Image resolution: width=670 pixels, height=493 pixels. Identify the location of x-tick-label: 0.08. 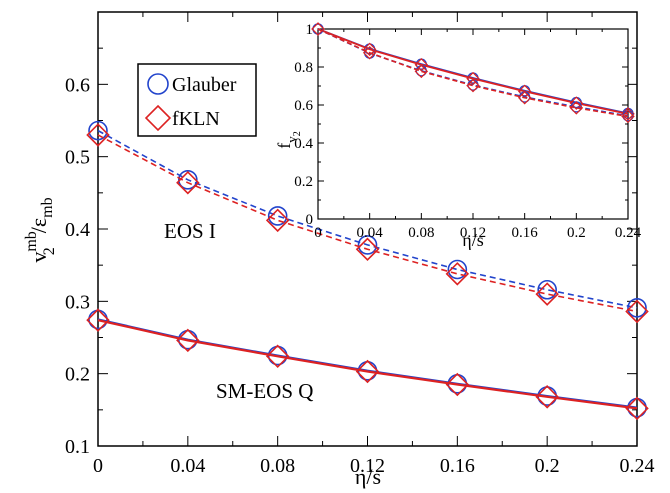
(277, 466).